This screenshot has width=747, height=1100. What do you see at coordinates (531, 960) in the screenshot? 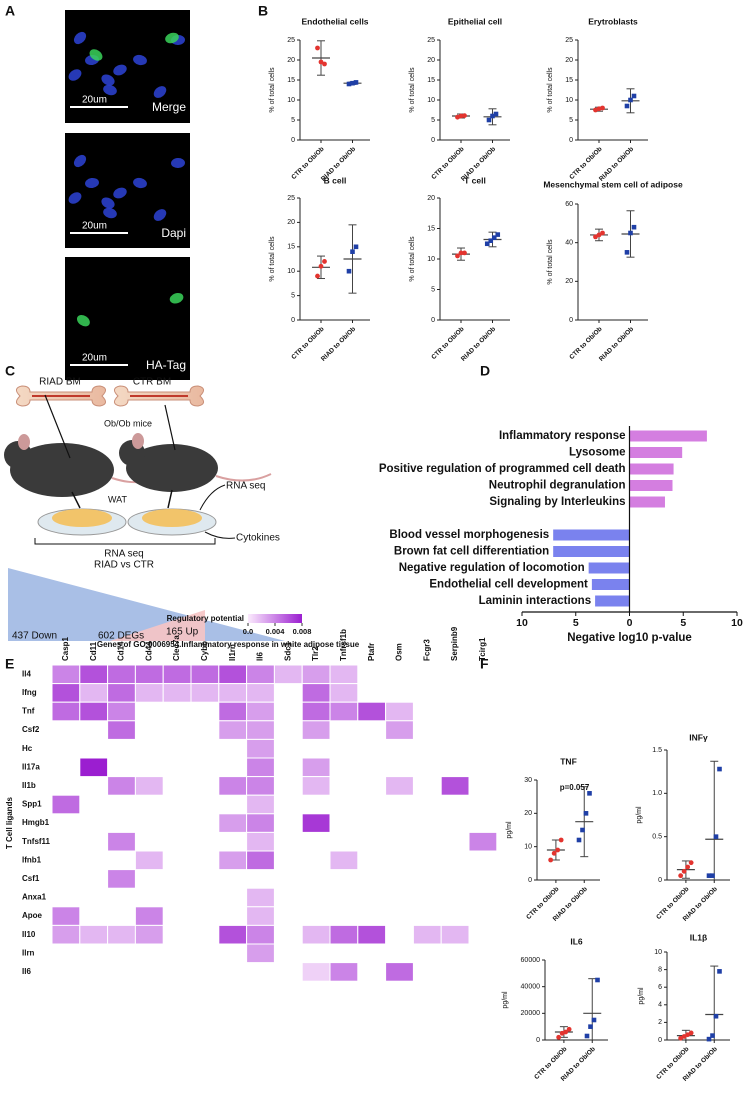
I see `y-tick-label: 60000` at bounding box center [531, 960].